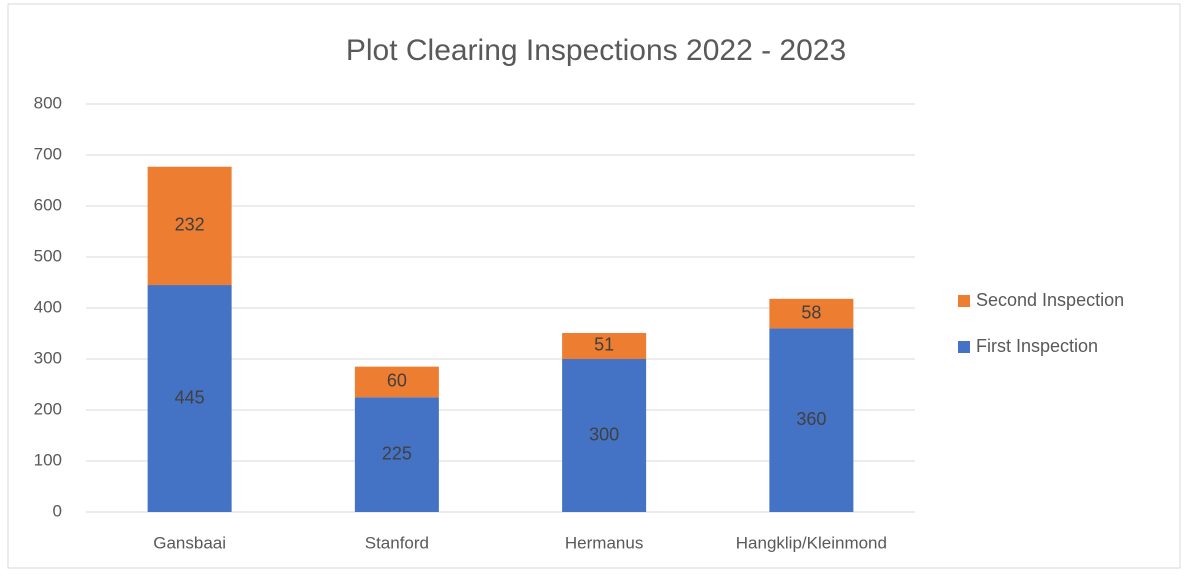  Describe the element at coordinates (596, 50) in the screenshot. I see `chart-title: Plot Clearing Inspections 2022 - 2023` at that location.